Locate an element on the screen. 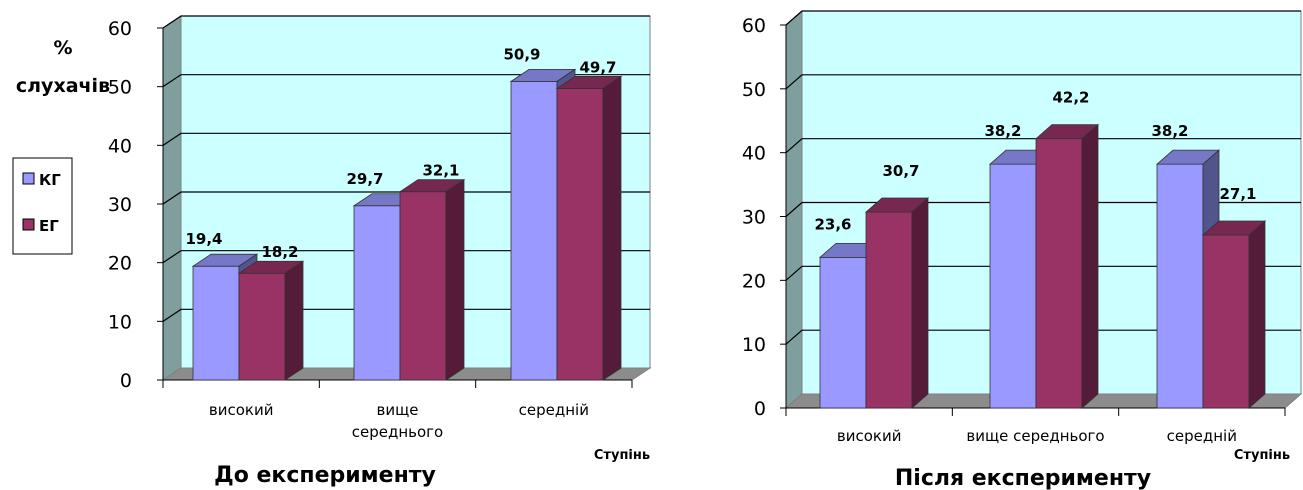 The image size is (1303, 490). bar-kg is located at coordinates (1188, 279).